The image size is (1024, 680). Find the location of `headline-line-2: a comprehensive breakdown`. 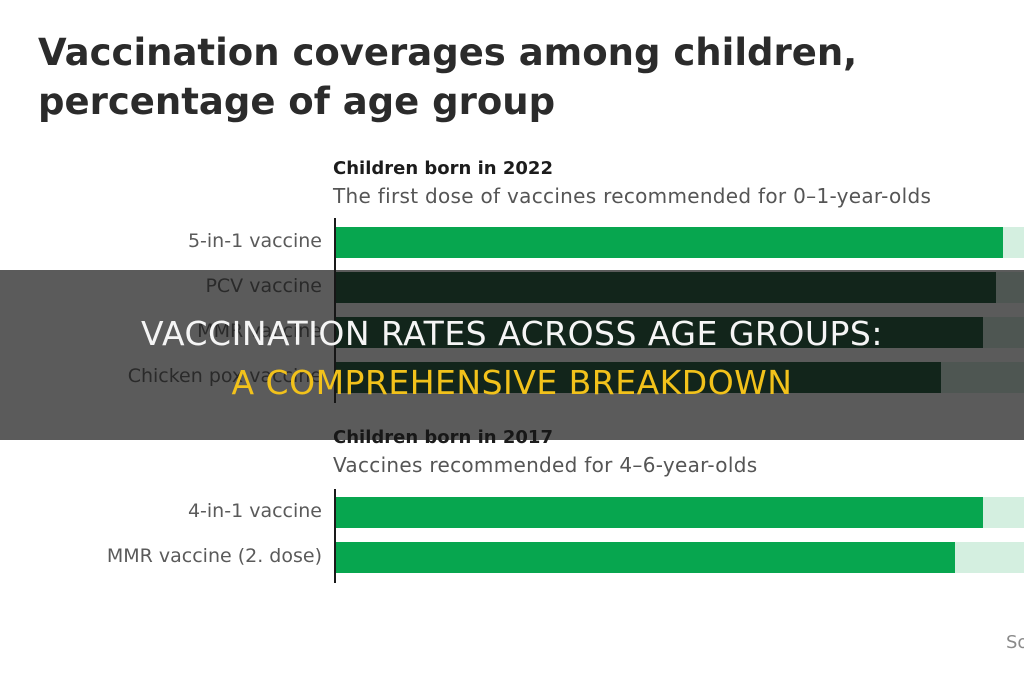

headline-line-2: a comprehensive breakdown is located at coordinates (512, 382).